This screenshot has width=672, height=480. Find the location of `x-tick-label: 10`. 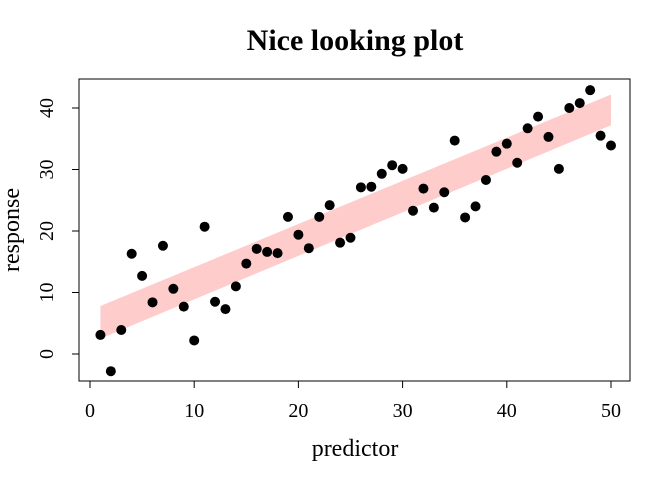

x-tick-label: 10 is located at coordinates (194, 411).